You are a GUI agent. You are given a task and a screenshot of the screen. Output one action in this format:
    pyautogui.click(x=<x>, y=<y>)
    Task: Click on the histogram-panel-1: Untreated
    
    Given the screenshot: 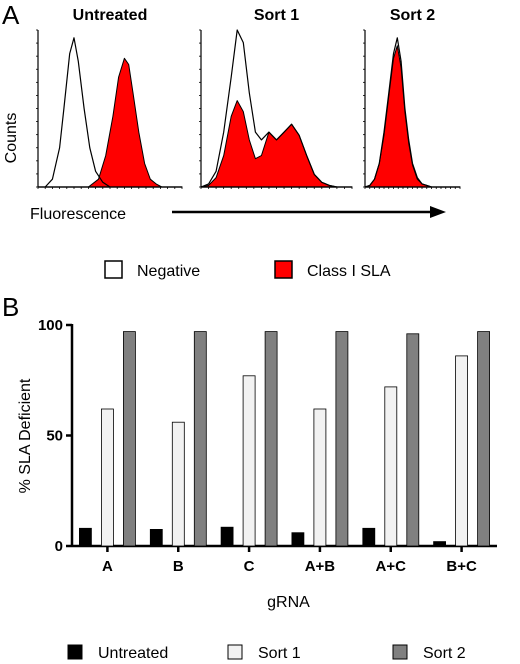 What is the action you would take?
    pyautogui.click(x=109, y=98)
    